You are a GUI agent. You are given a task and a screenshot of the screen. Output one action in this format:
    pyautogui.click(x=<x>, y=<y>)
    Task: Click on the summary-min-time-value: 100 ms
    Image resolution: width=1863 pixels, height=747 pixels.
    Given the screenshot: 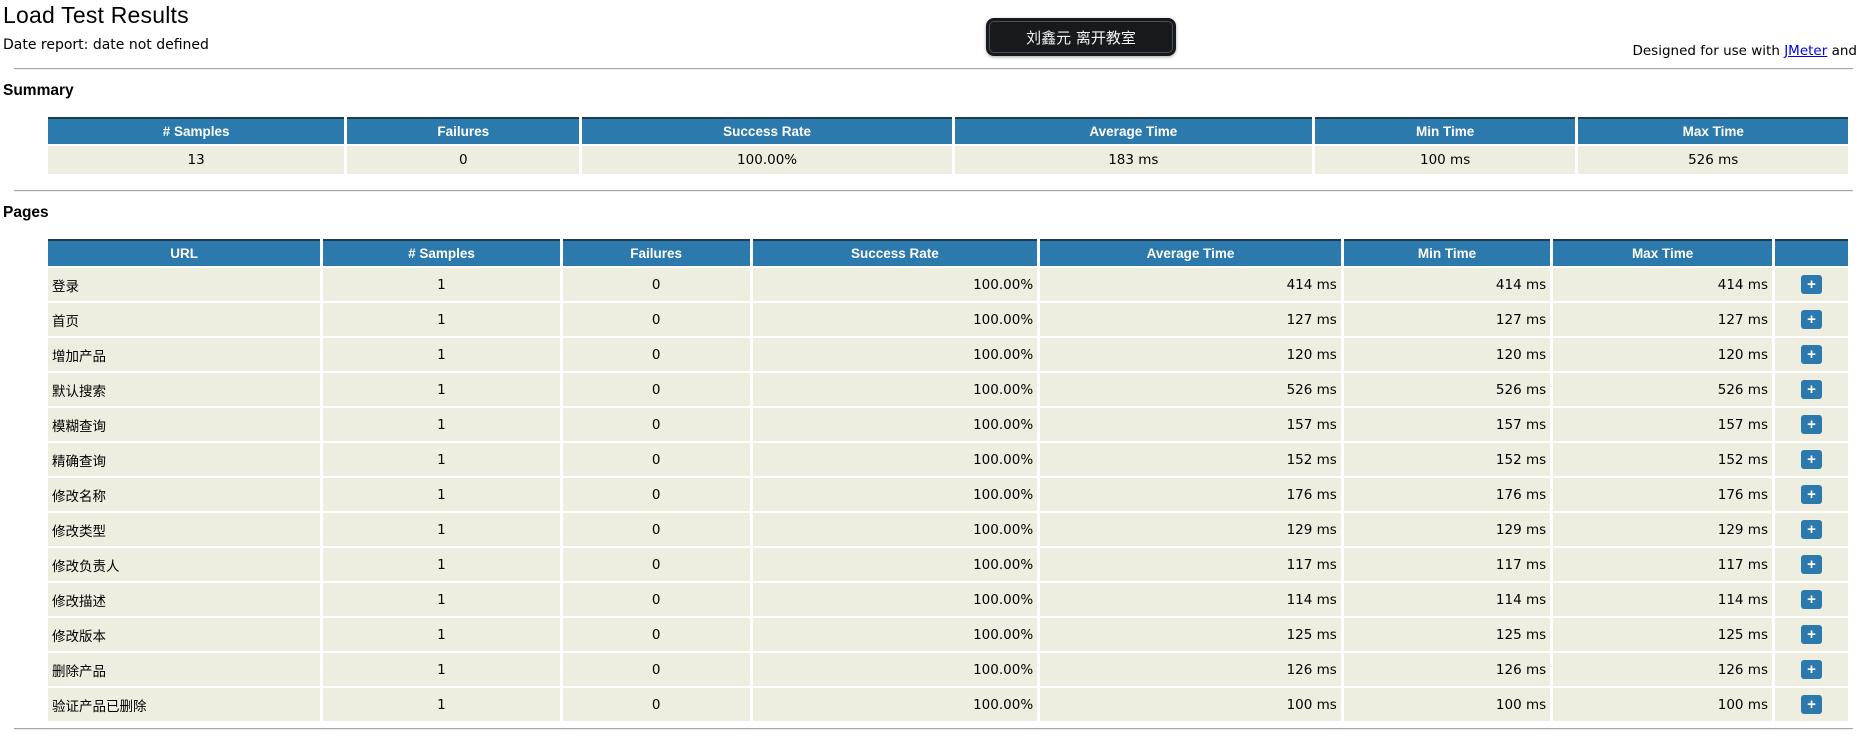 What is the action you would take?
    pyautogui.click(x=1445, y=160)
    